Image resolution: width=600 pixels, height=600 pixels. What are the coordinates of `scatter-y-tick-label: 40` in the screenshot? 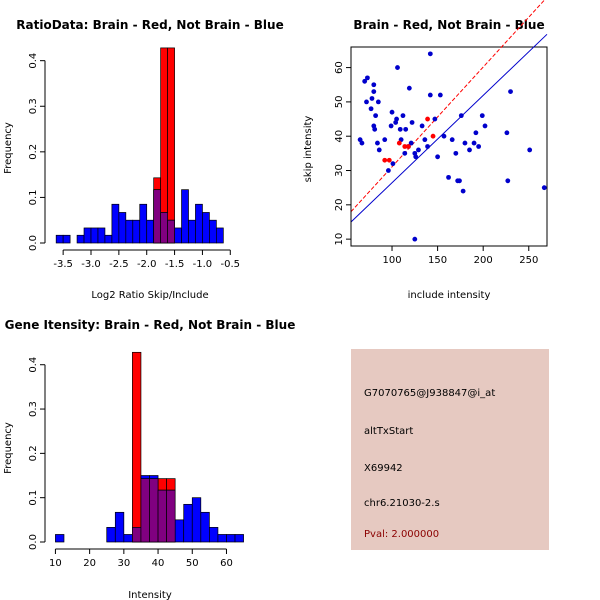 It's located at (339, 136).